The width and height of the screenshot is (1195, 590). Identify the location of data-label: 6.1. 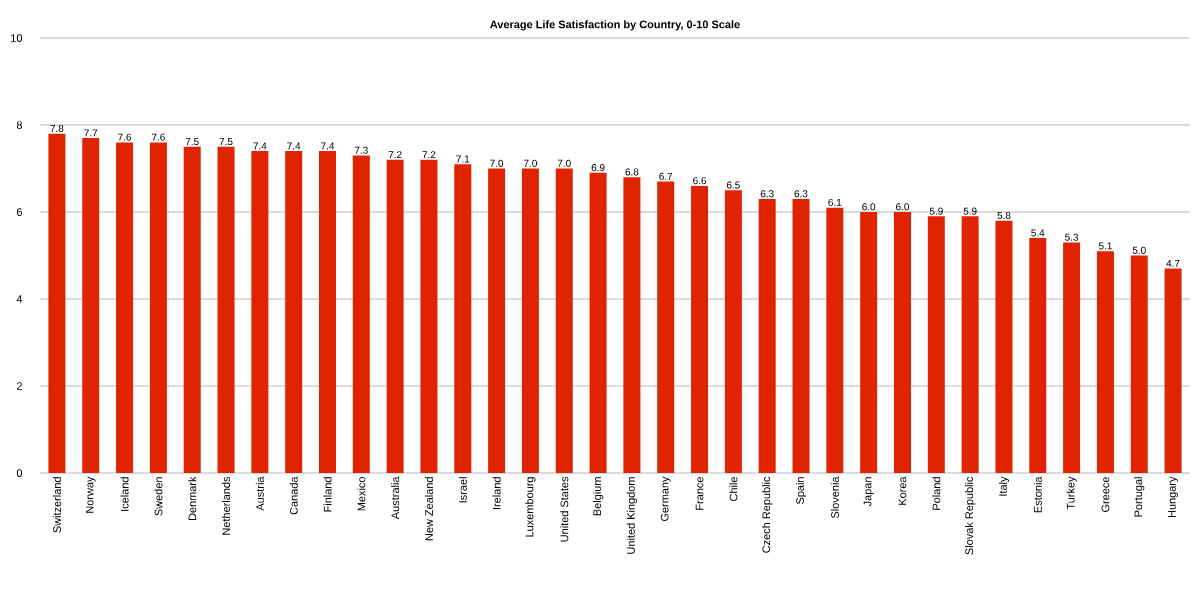
(835, 202).